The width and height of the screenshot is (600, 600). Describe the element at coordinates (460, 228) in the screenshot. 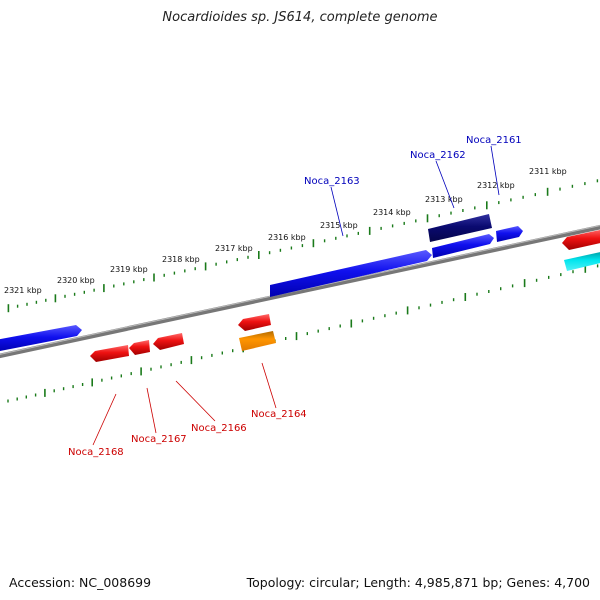

I see `gene-arrow-noca-2162-top` at that location.